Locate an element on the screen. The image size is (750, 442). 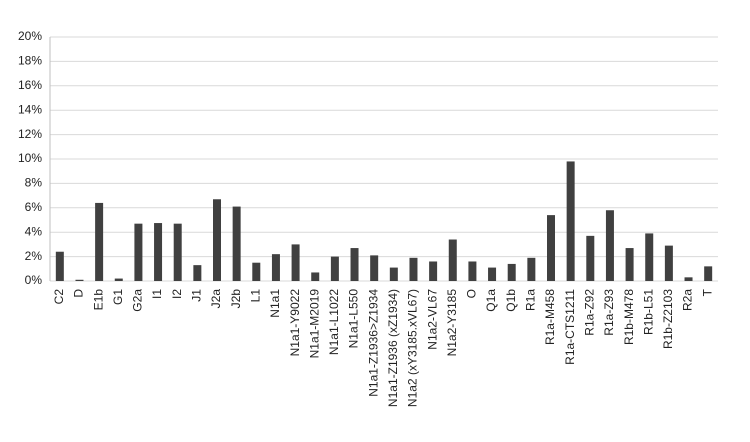
y-tick-label: 0% is located at coordinates (34, 280).